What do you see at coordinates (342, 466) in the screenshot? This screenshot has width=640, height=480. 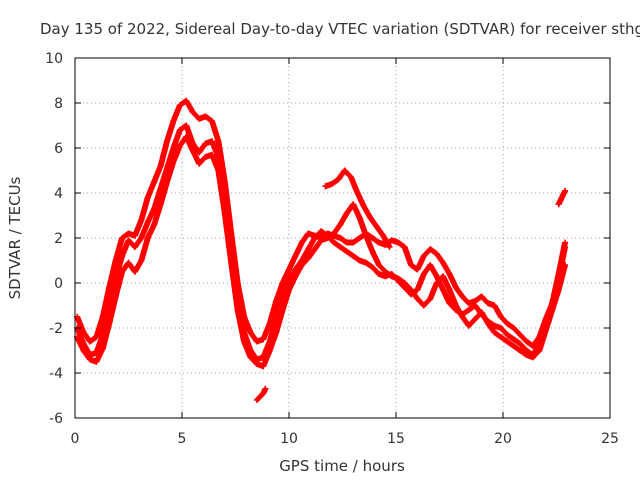 I see `x-axis-title: GPS time / hours` at bounding box center [342, 466].